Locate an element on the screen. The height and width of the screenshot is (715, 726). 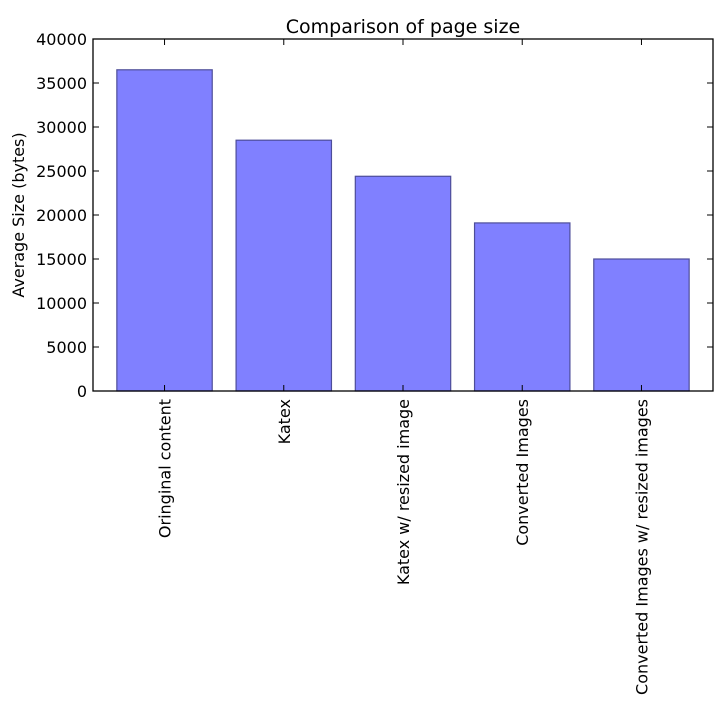
y-tick-label: 40000 is located at coordinates (61, 39).